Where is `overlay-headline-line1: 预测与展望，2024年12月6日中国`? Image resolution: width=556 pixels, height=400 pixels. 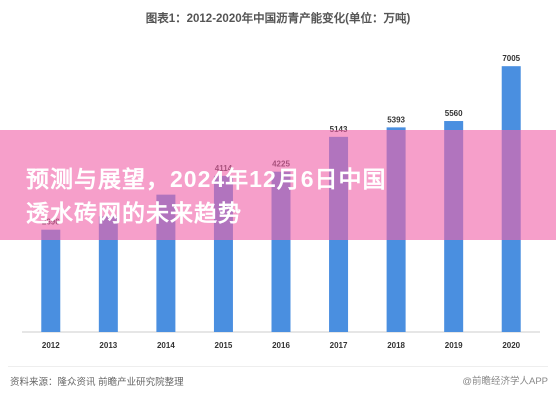
overlay-headline-line1: 预测与展望，2024年12月6日中国 is located at coordinates (206, 179).